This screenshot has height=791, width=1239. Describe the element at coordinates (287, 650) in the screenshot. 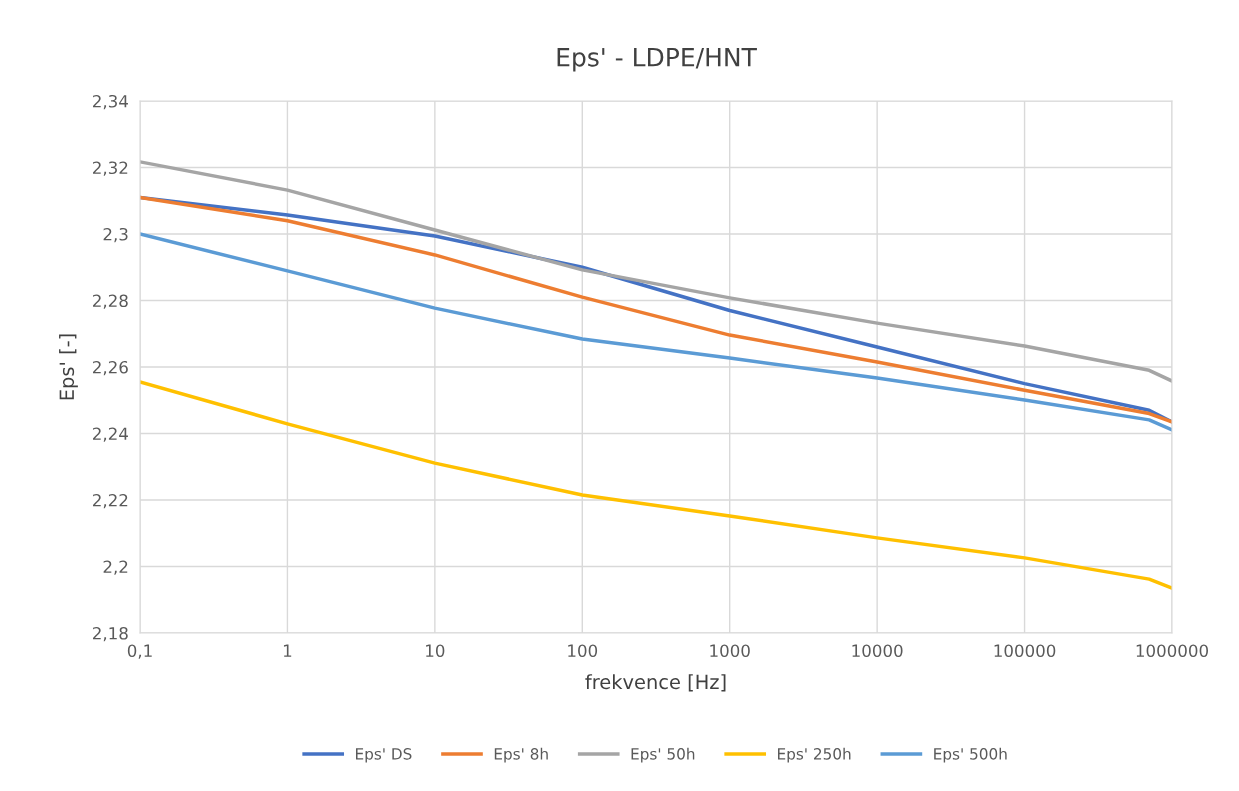

I see `x-tick-label: 1` at that location.